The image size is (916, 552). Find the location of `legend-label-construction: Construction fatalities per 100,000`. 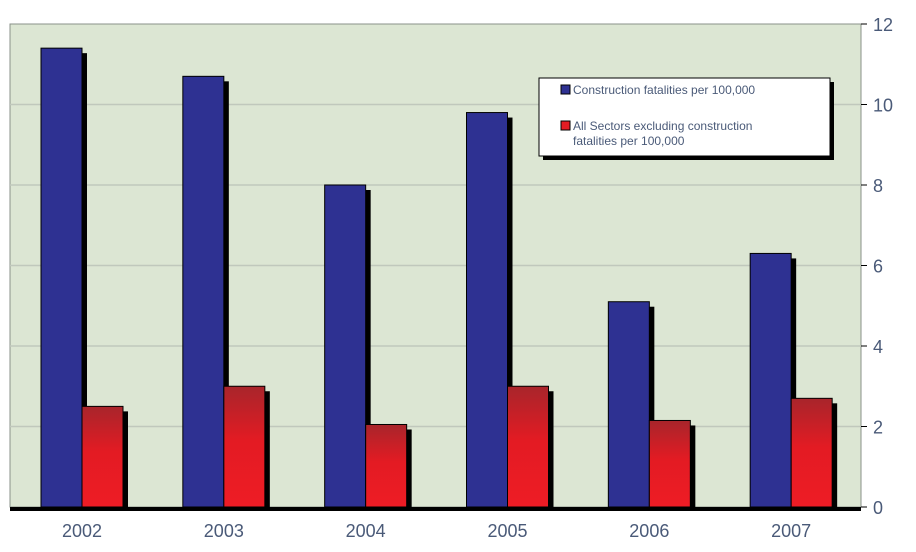

legend-label-construction: Construction fatalities per 100,000 is located at coordinates (664, 90).